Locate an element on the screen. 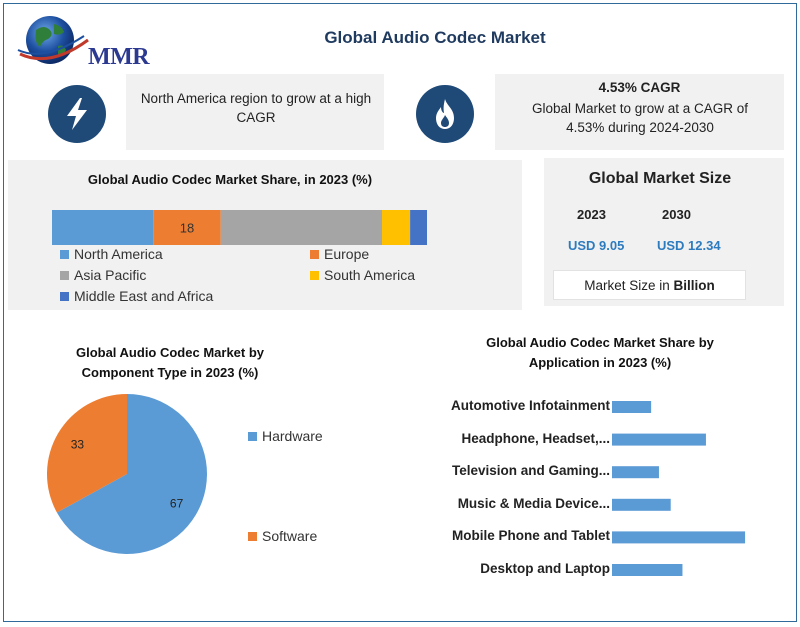 This screenshot has height=627, width=800. value-2023: USD 9.05 is located at coordinates (596, 245).